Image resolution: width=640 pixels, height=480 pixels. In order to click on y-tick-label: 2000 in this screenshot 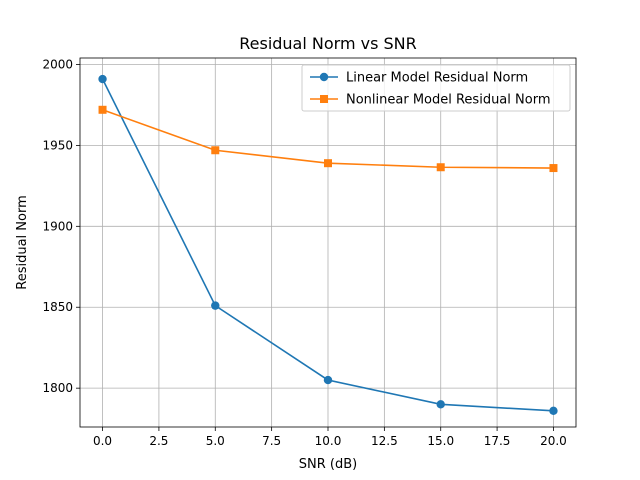, I will do `click(57, 64)`.